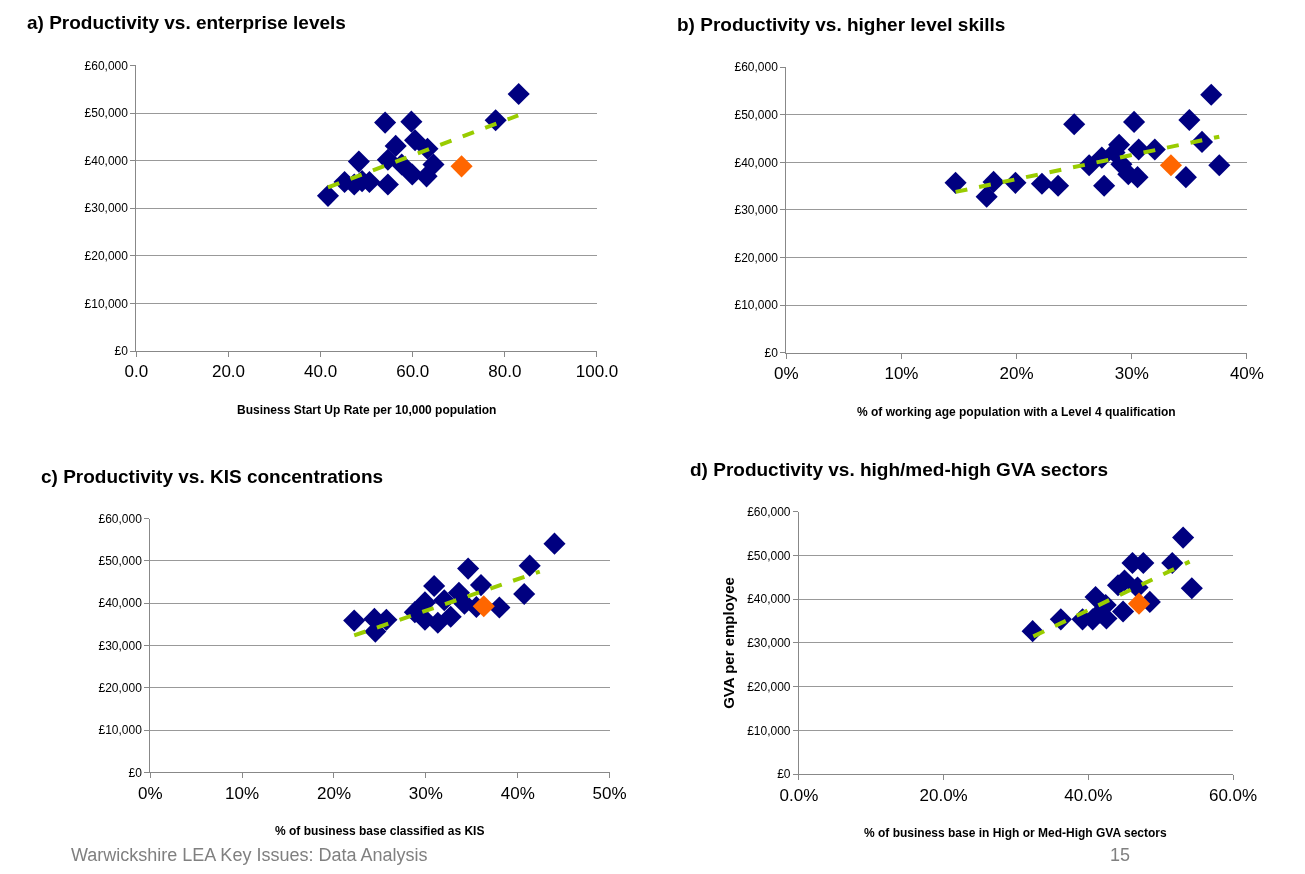 This screenshot has height=874, width=1305. What do you see at coordinates (413, 372) in the screenshot?
I see `x-tick-label: 60.0` at bounding box center [413, 372].